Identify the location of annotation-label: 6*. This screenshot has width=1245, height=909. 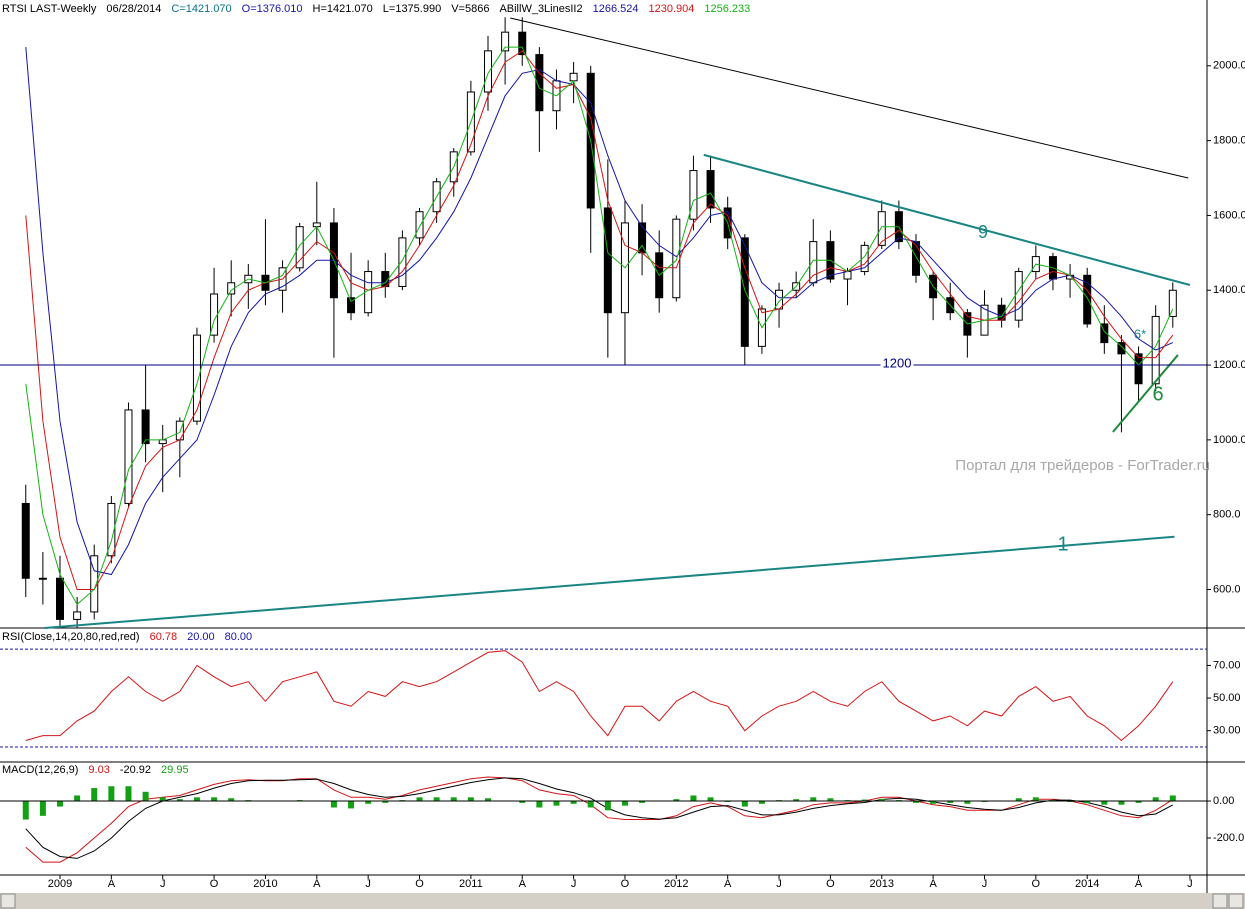
(1140, 333).